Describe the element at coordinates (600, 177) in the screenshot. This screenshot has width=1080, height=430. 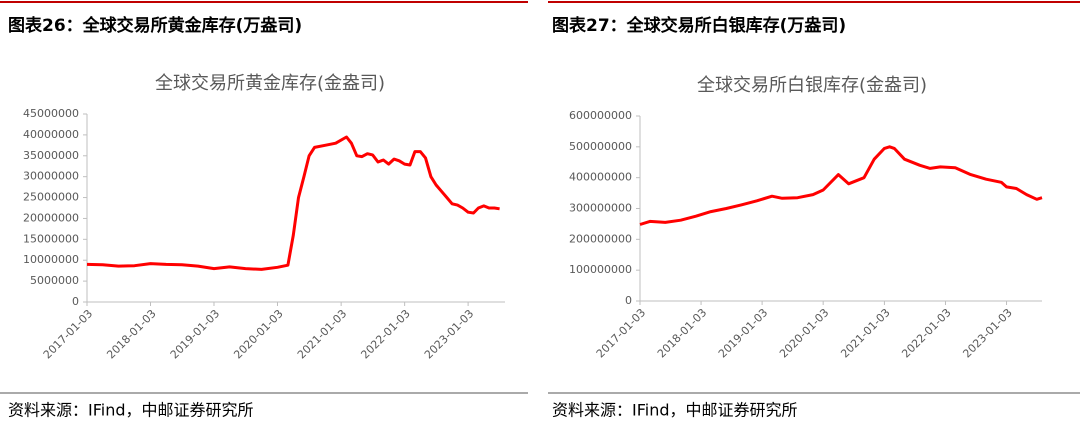
I see `y-tick-label: 400000000` at that location.